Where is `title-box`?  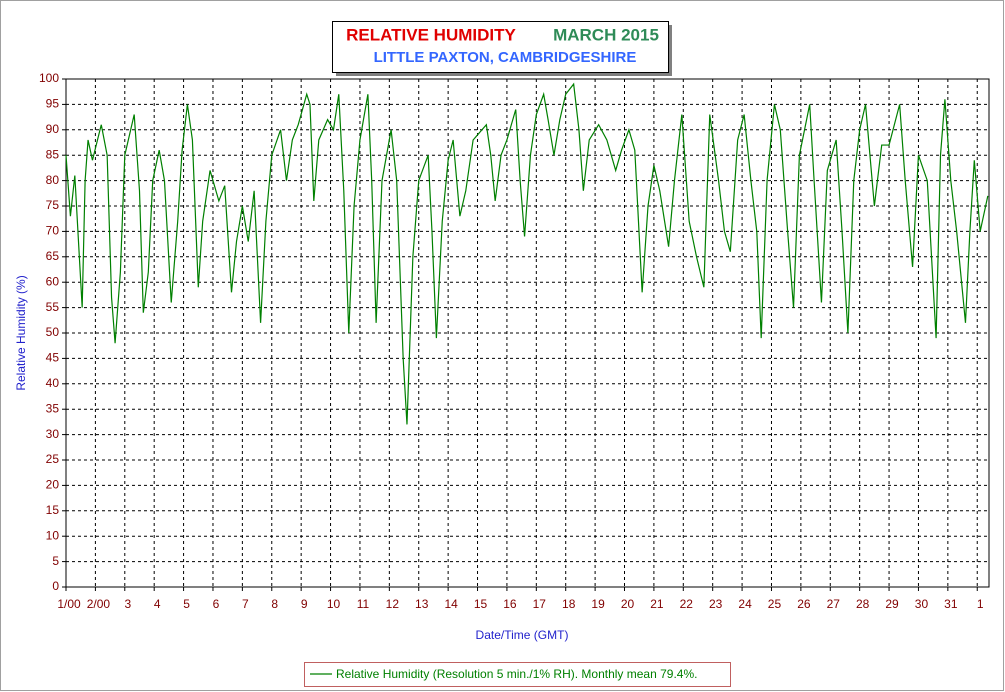
title-box is located at coordinates (500, 47).